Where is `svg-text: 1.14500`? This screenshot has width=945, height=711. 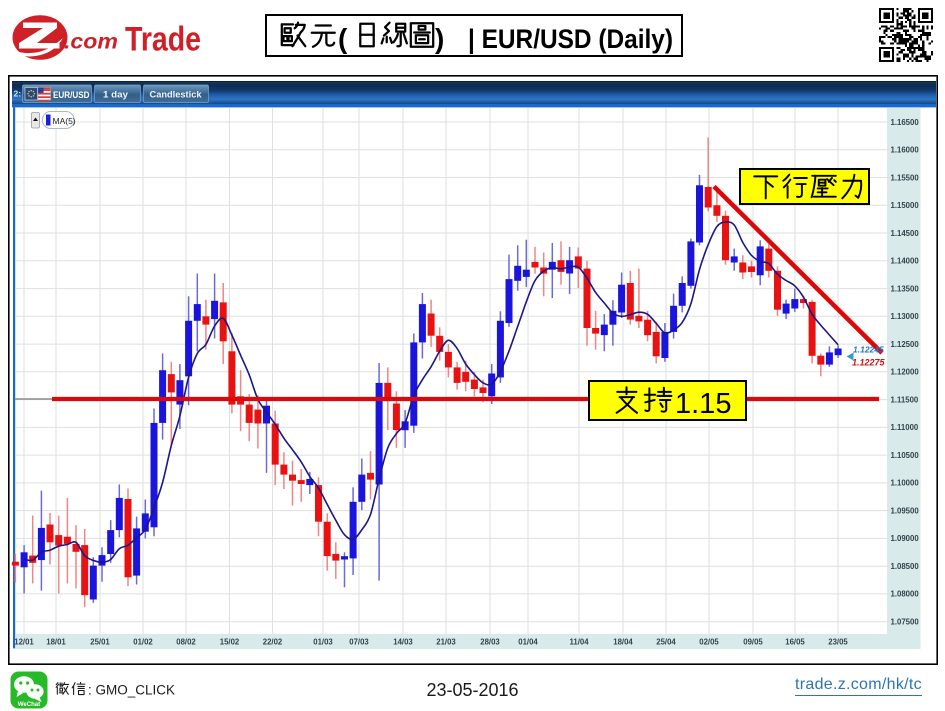
svg-text: 1.14500 is located at coordinates (905, 233).